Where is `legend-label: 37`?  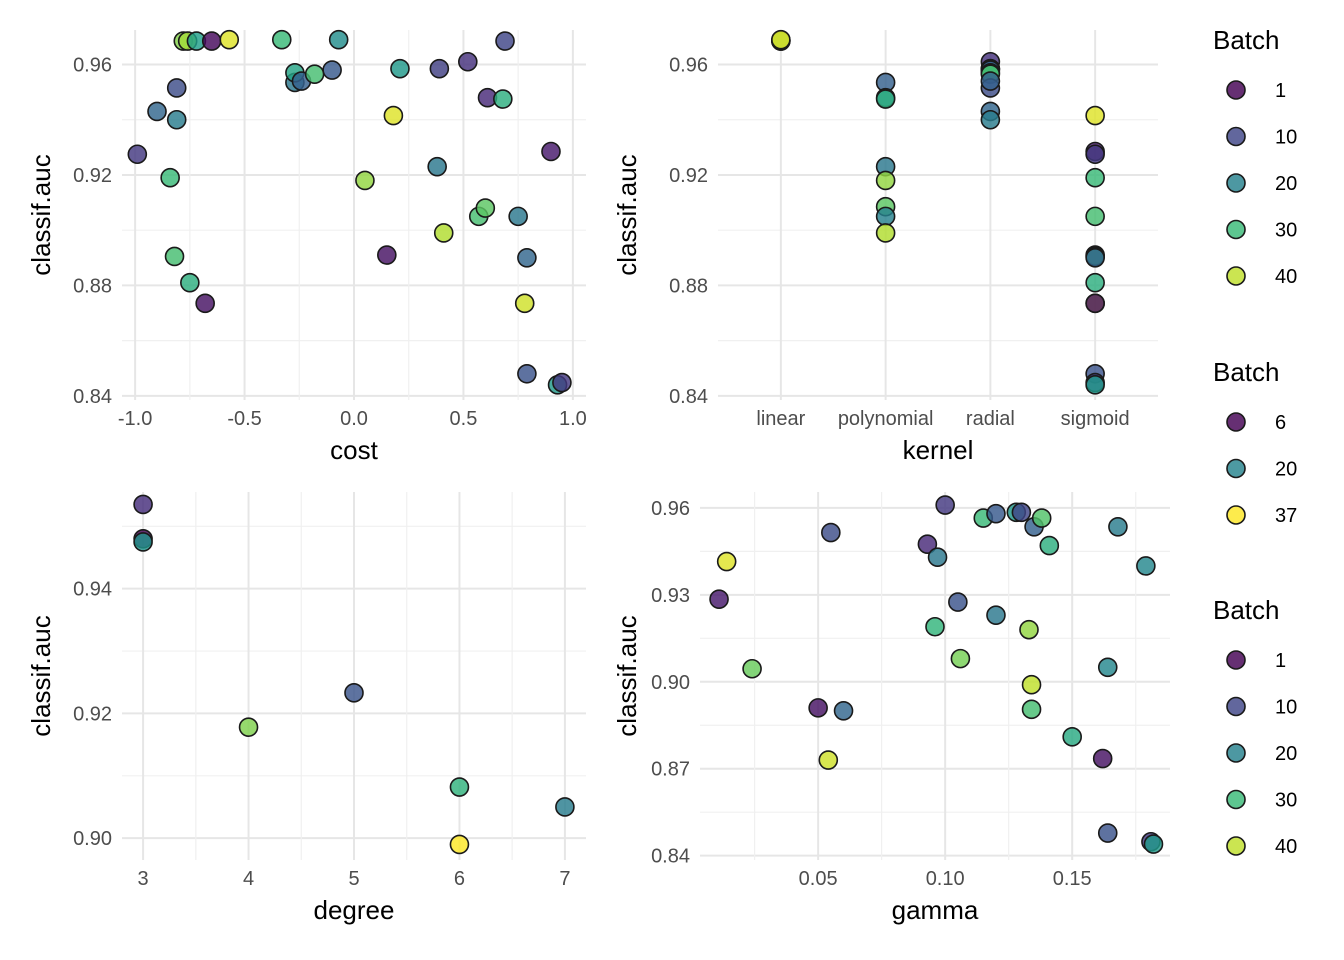
legend-label: 37 is located at coordinates (1286, 516).